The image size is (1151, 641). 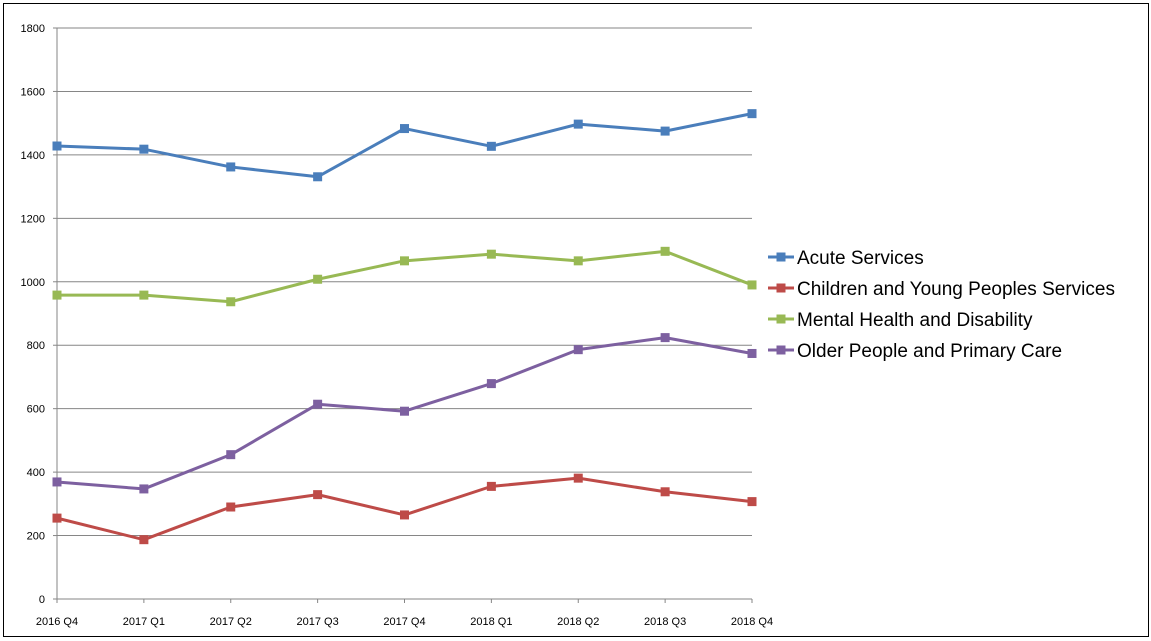 I want to click on legend-label: Children and Young Peoples Services, so click(x=956, y=289).